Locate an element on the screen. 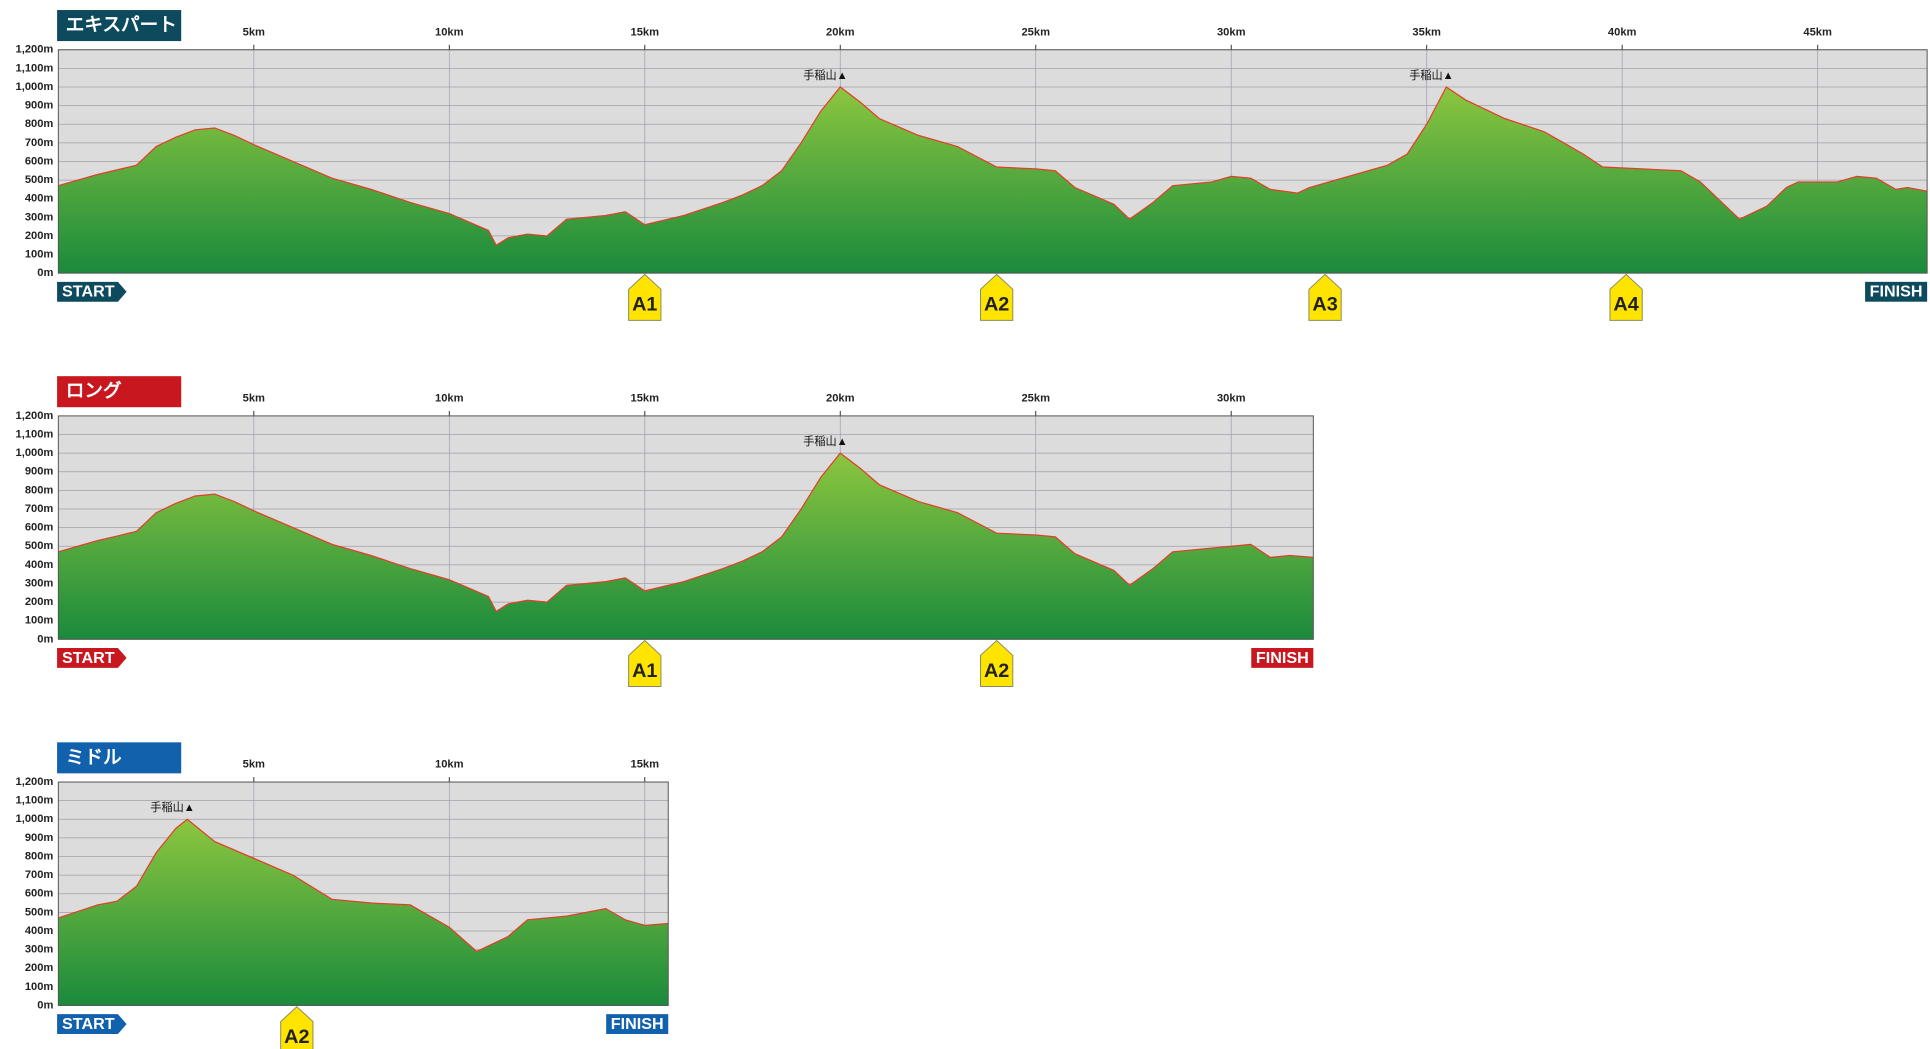 The width and height of the screenshot is (1930, 1049). x-tick-label: 35km is located at coordinates (1426, 32).